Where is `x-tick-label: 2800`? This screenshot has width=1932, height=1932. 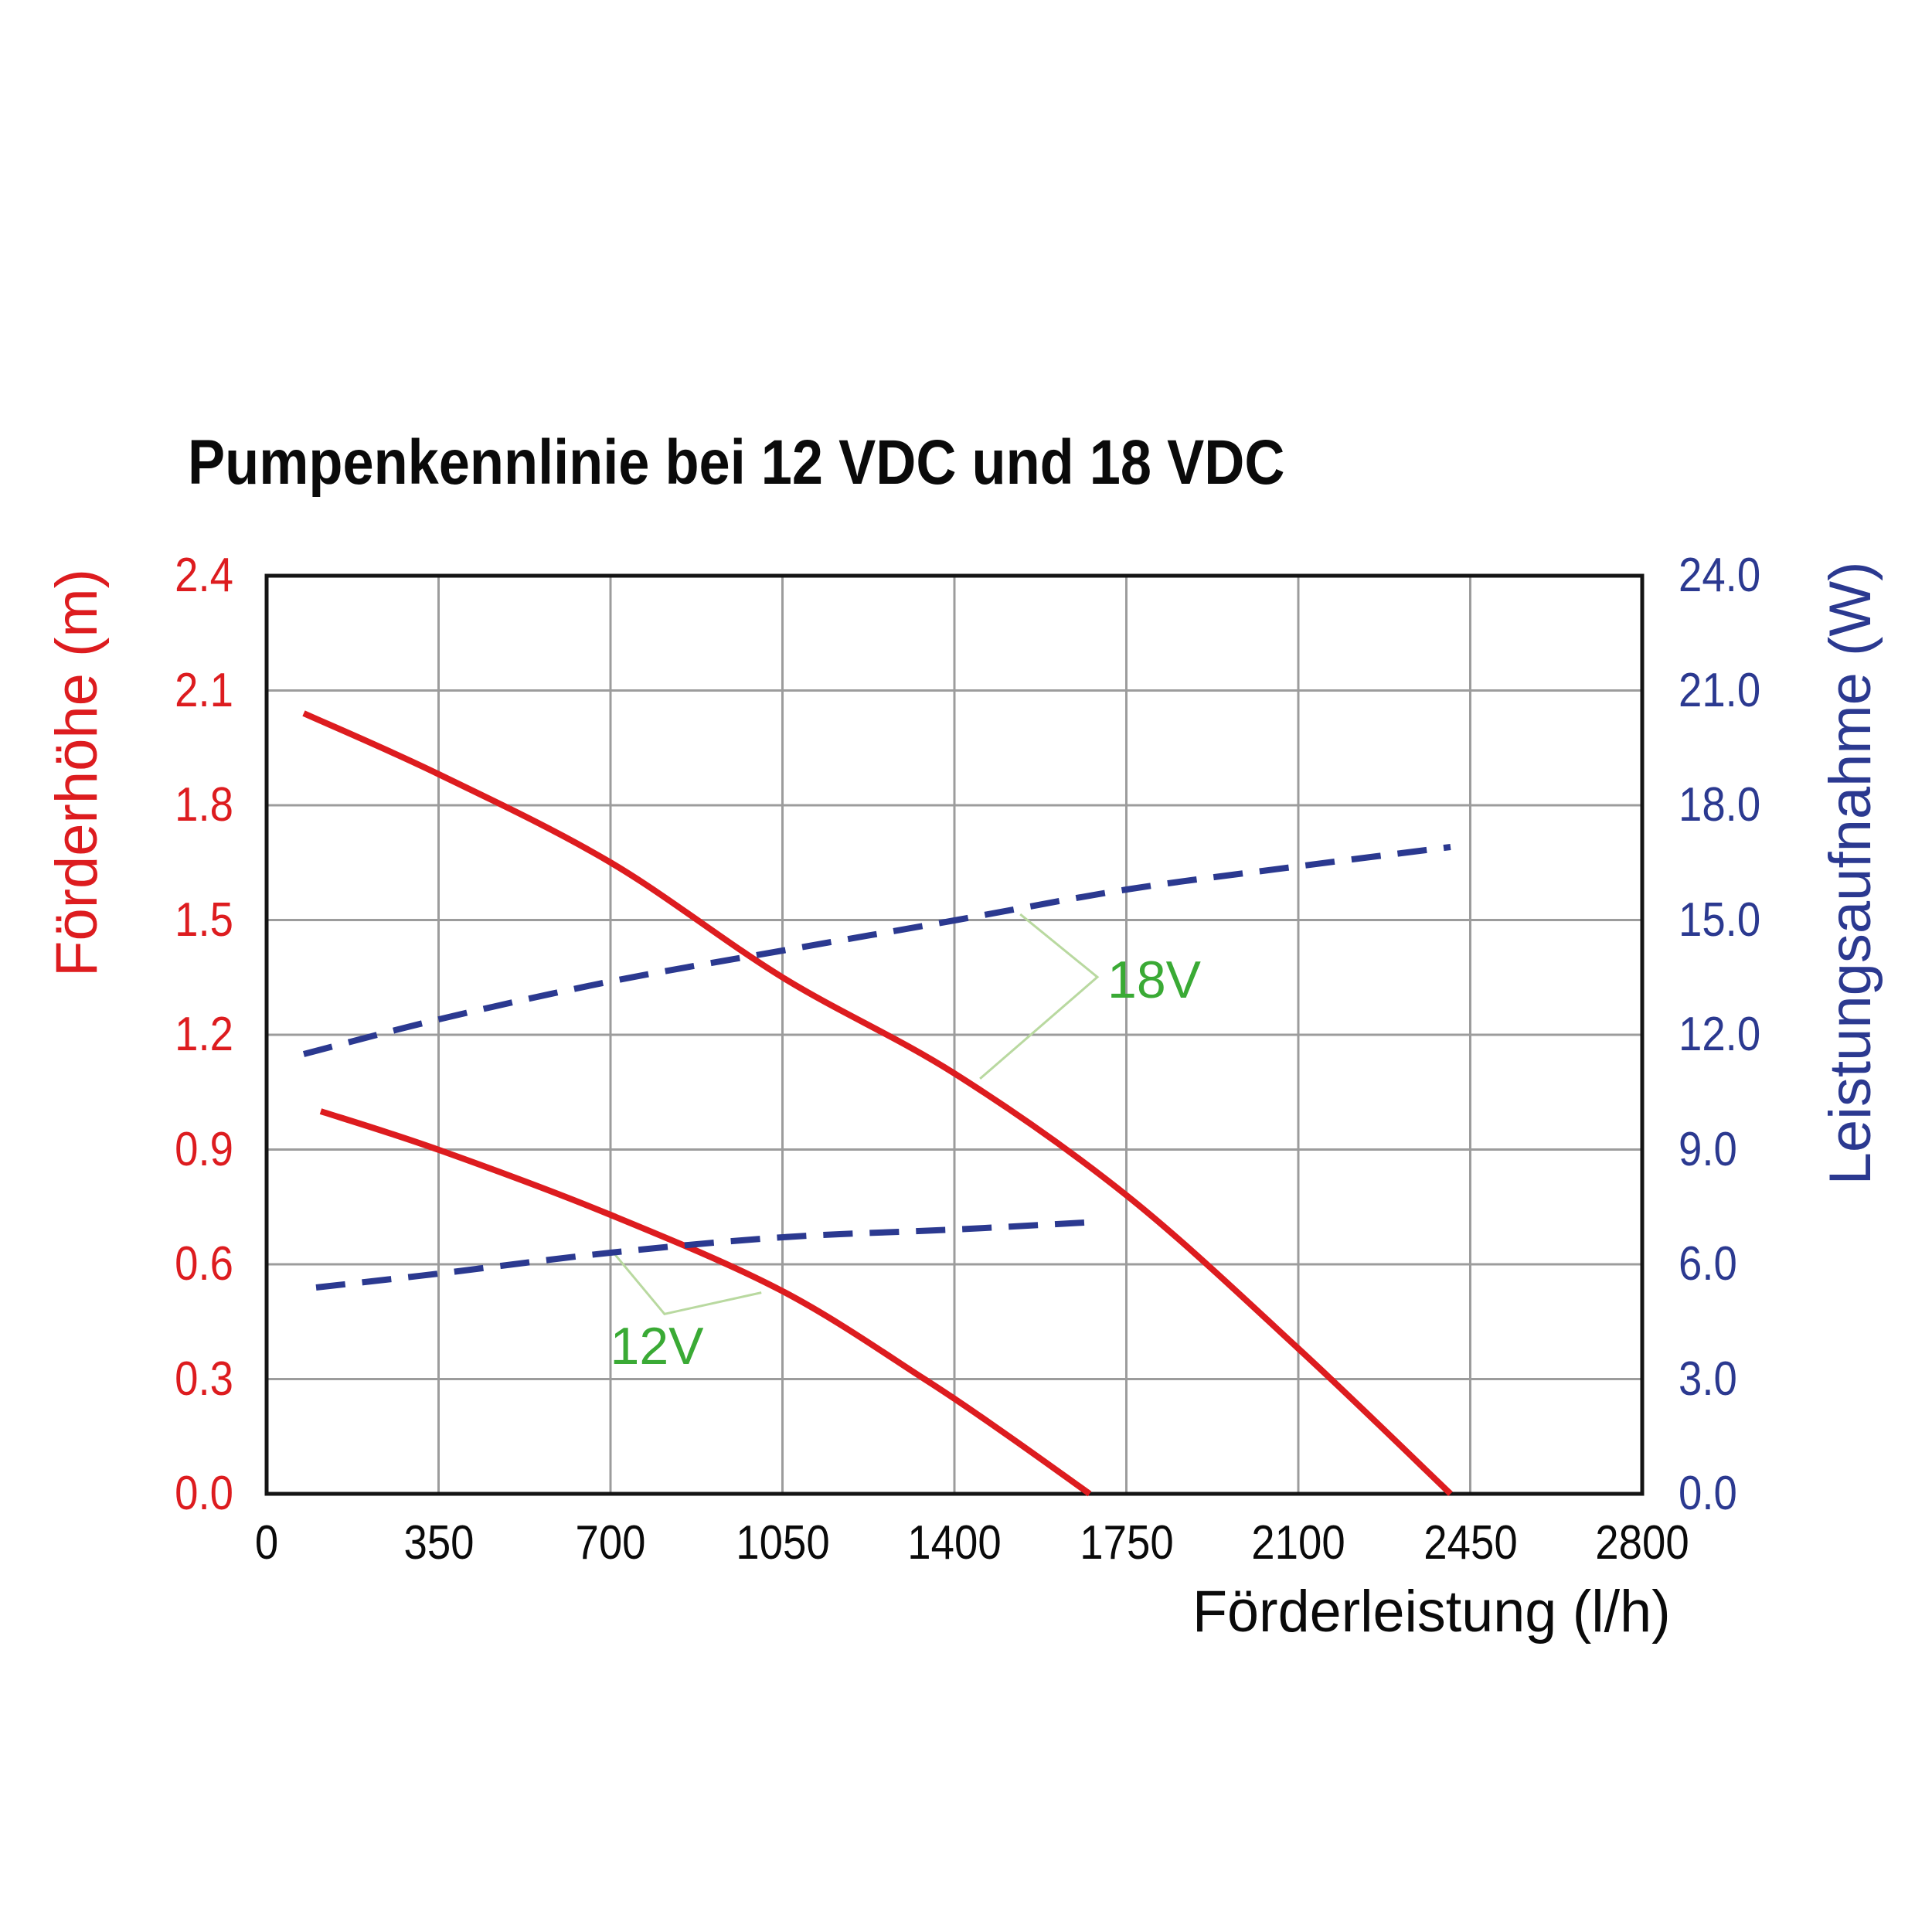
x-tick-label: 2800 is located at coordinates (1642, 1543).